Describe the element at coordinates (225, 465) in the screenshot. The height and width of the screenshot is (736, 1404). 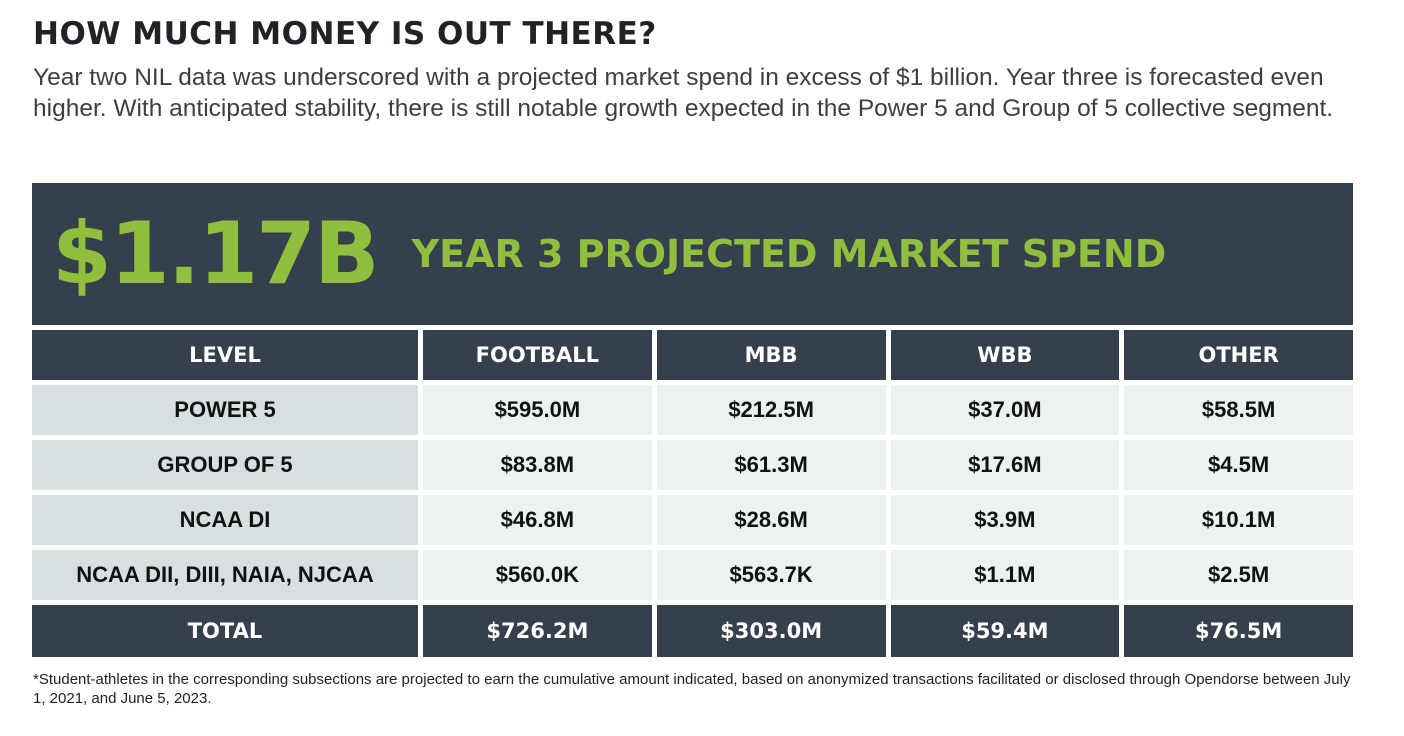
I see `row-label: GROUP OF 5` at that location.